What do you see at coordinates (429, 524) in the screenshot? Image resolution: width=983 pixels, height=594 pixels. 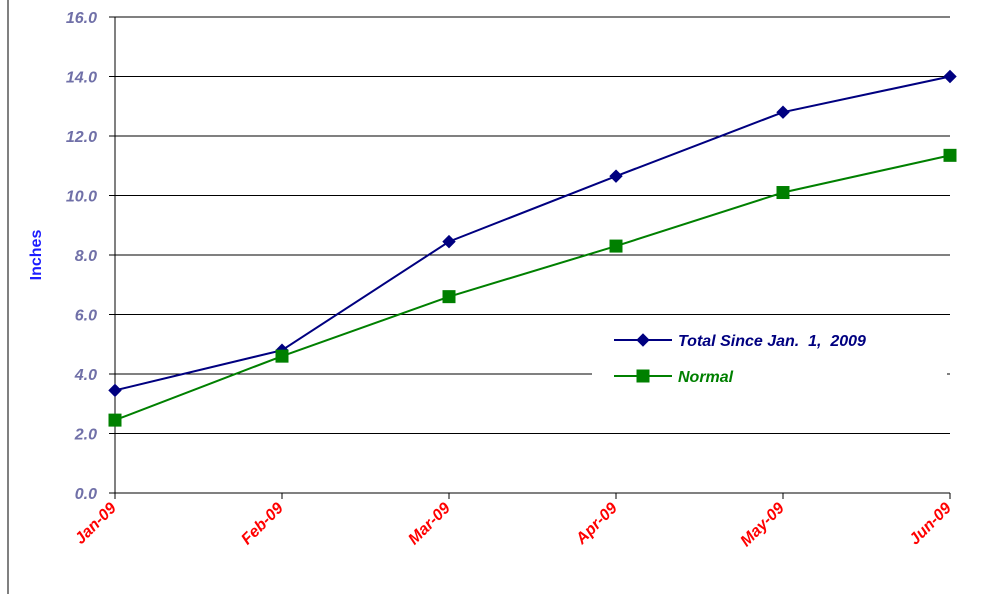 I see `x-tick-label-2: Mar-09` at bounding box center [429, 524].